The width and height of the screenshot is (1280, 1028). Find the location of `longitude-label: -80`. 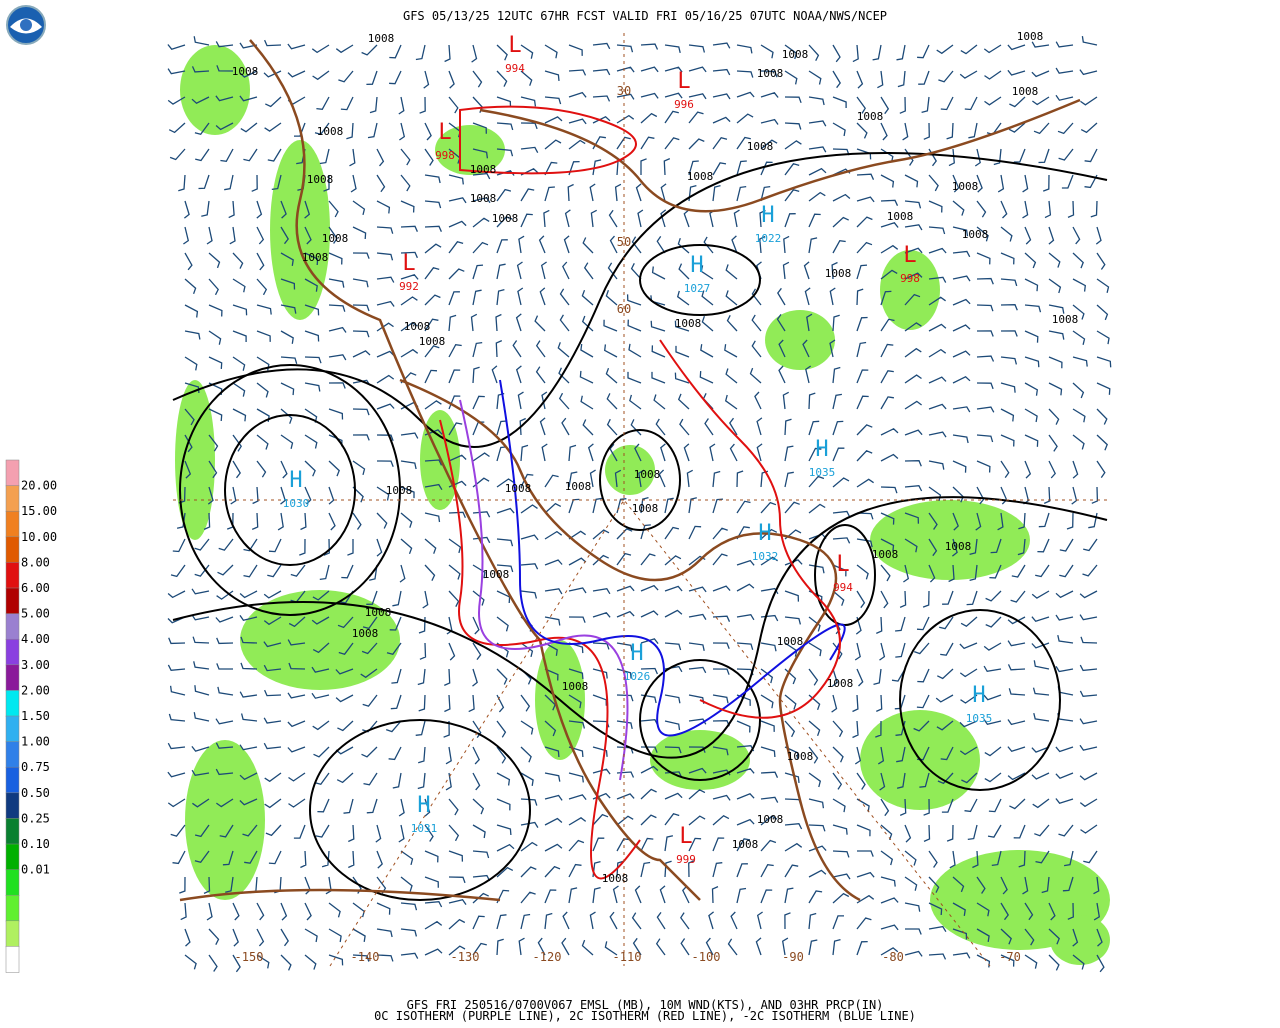

longitude-label: -80 is located at coordinates (893, 957).